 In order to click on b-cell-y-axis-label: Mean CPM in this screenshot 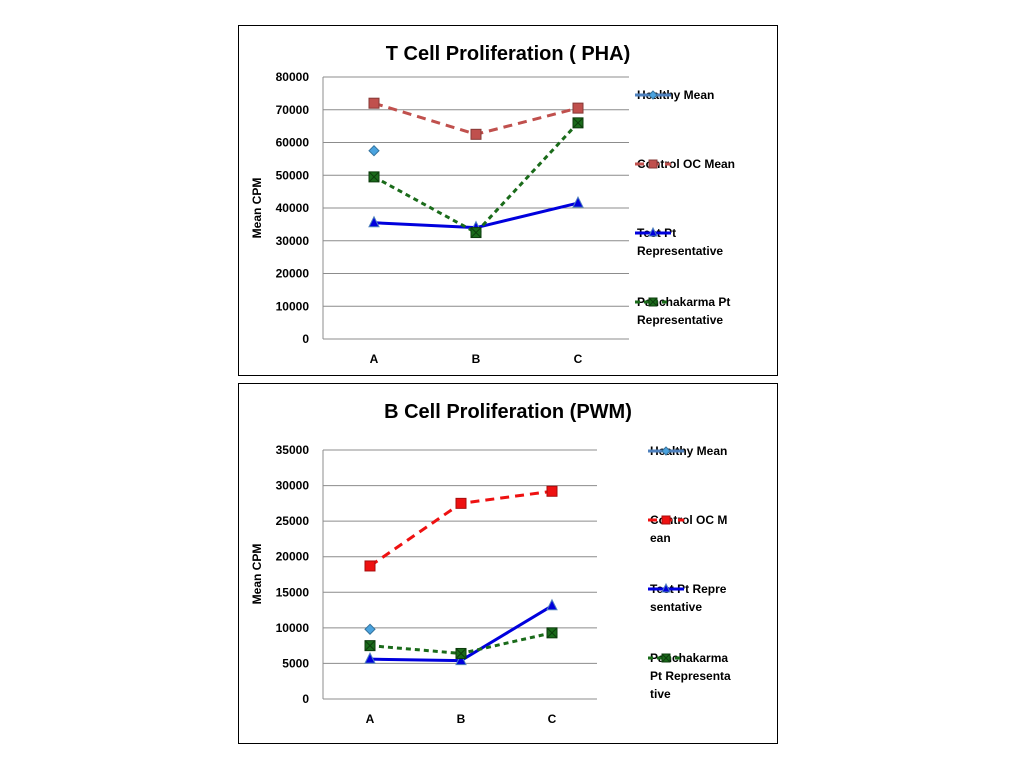, I will do `click(257, 574)`.